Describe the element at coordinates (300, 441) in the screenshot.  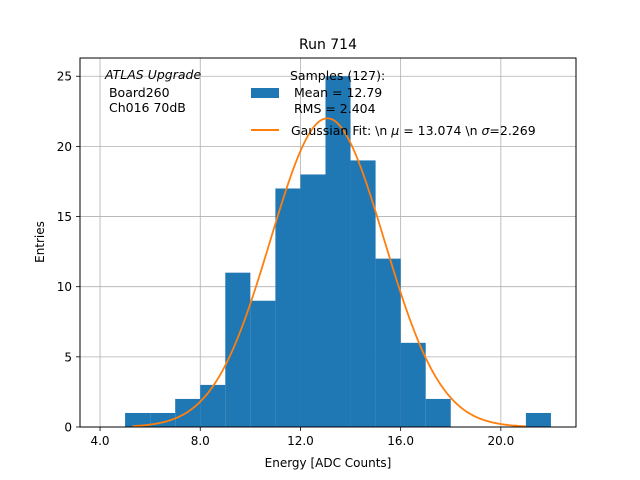
I see `x-tick-label-2: 12.0` at that location.